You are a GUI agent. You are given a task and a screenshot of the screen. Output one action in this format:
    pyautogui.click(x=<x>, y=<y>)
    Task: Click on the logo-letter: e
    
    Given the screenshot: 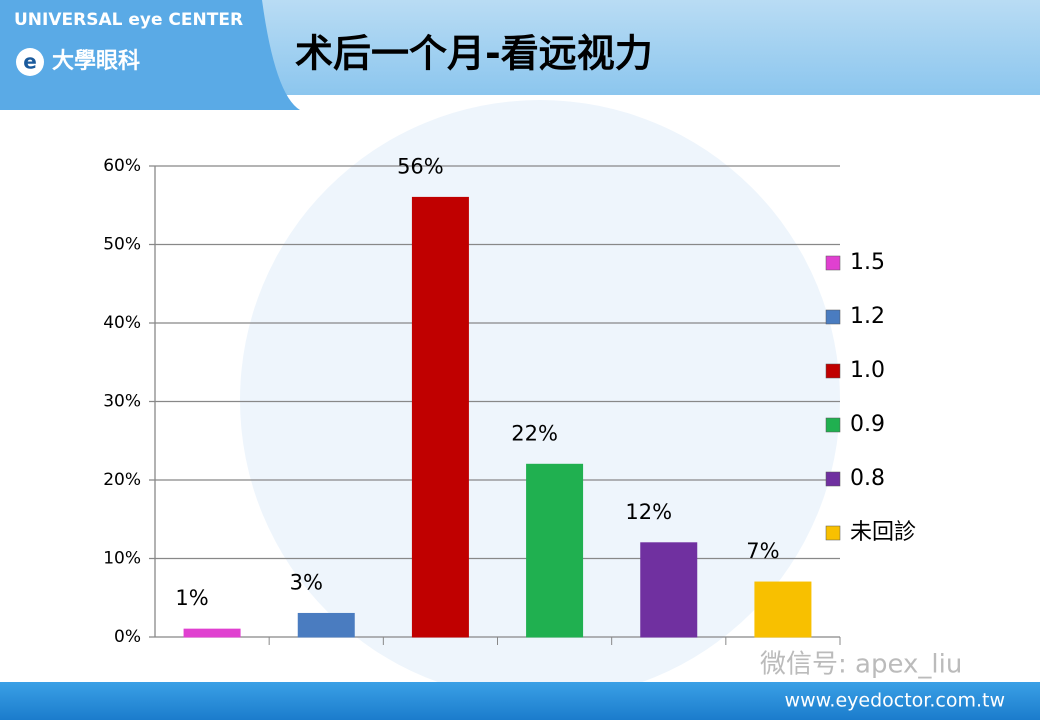 What is the action you would take?
    pyautogui.click(x=30, y=62)
    